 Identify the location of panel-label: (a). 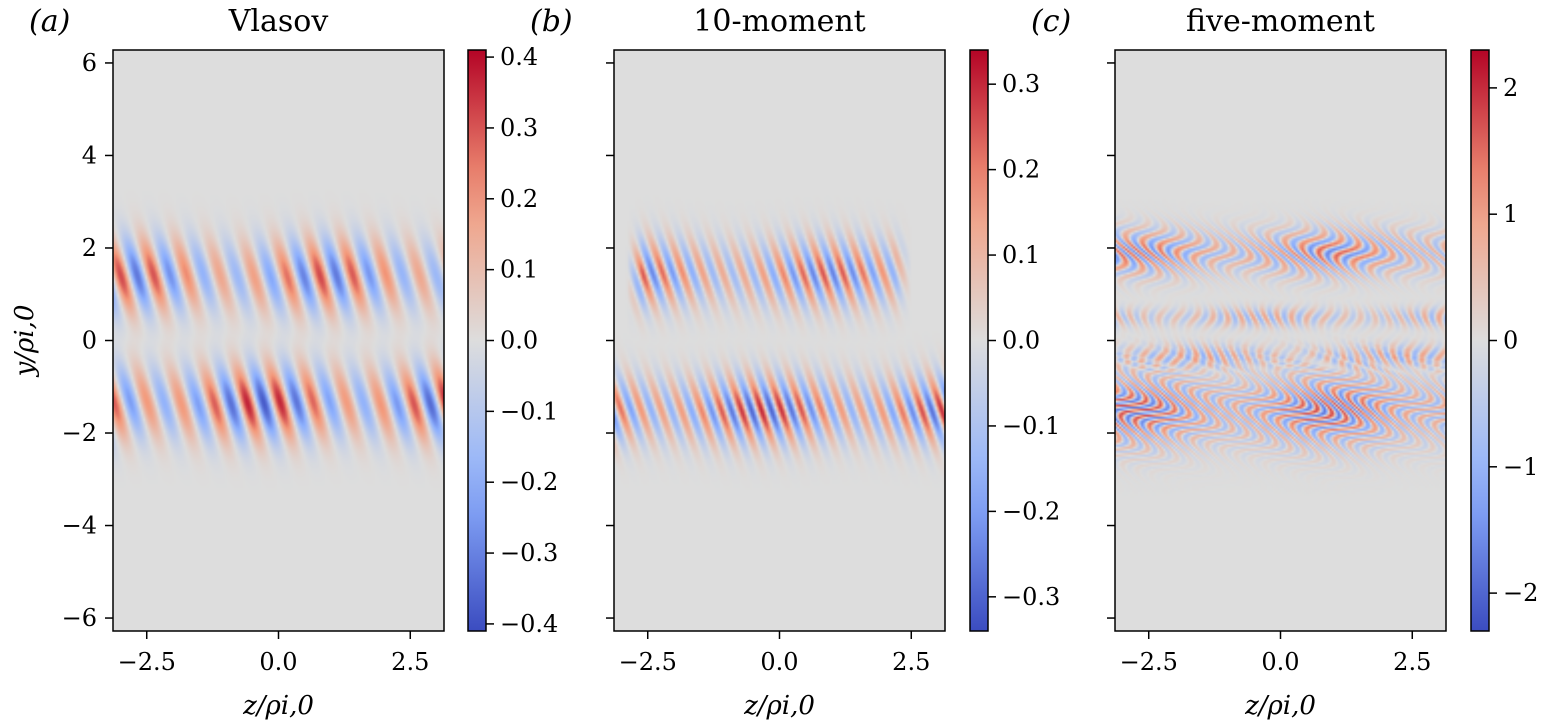
(49, 21).